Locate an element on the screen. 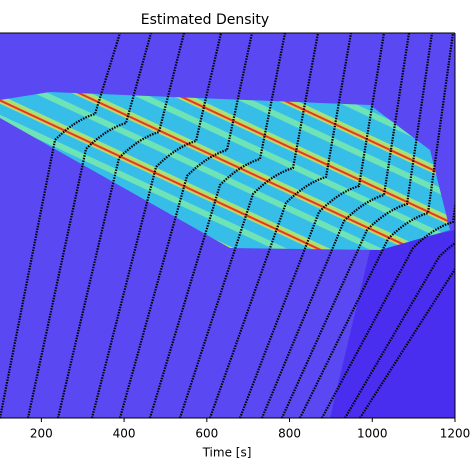 Image resolution: width=474 pixels, height=474 pixels. x-tick-label: 1200 is located at coordinates (455, 434).